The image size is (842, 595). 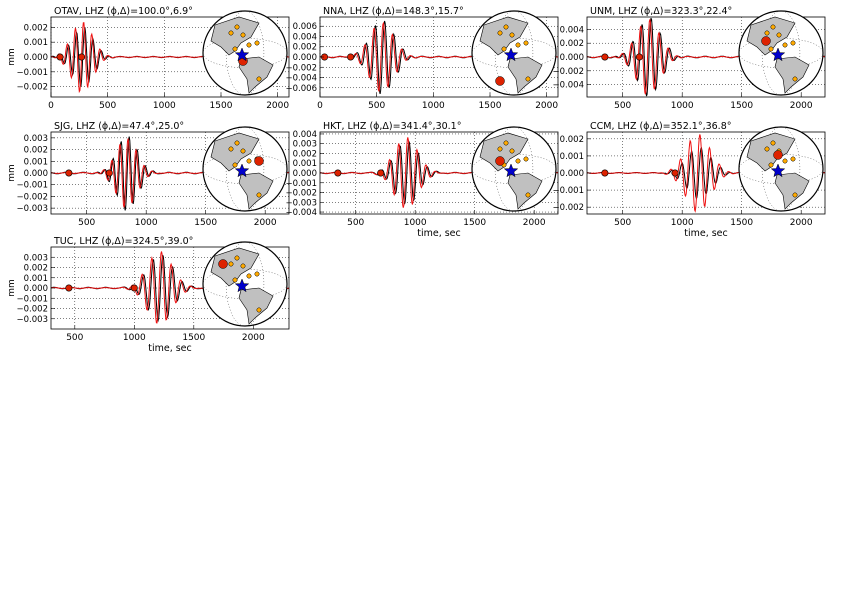 I want to click on panel-title: NNA, LHZ (ϕ,Δ)=148.3°,15.7°, so click(x=393, y=11).